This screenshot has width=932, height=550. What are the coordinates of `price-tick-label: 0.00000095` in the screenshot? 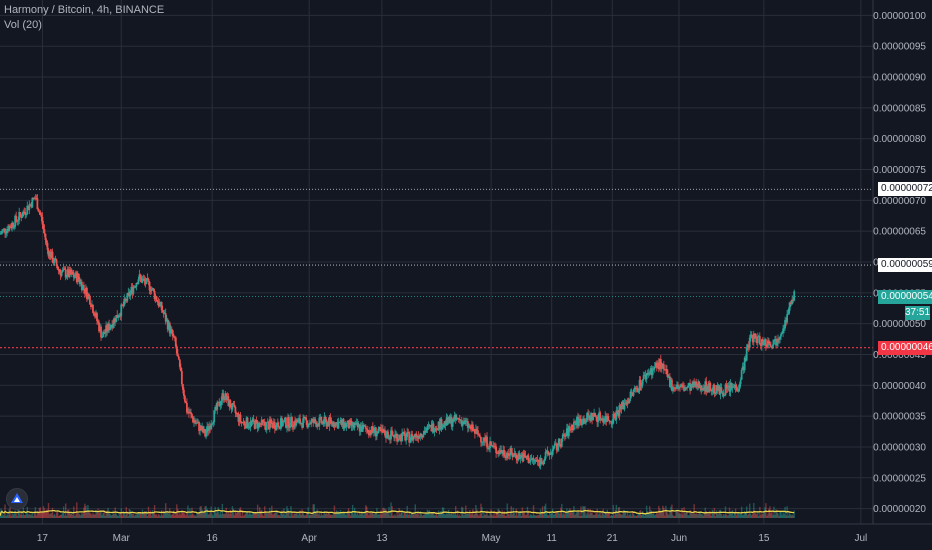 It's located at (899, 47).